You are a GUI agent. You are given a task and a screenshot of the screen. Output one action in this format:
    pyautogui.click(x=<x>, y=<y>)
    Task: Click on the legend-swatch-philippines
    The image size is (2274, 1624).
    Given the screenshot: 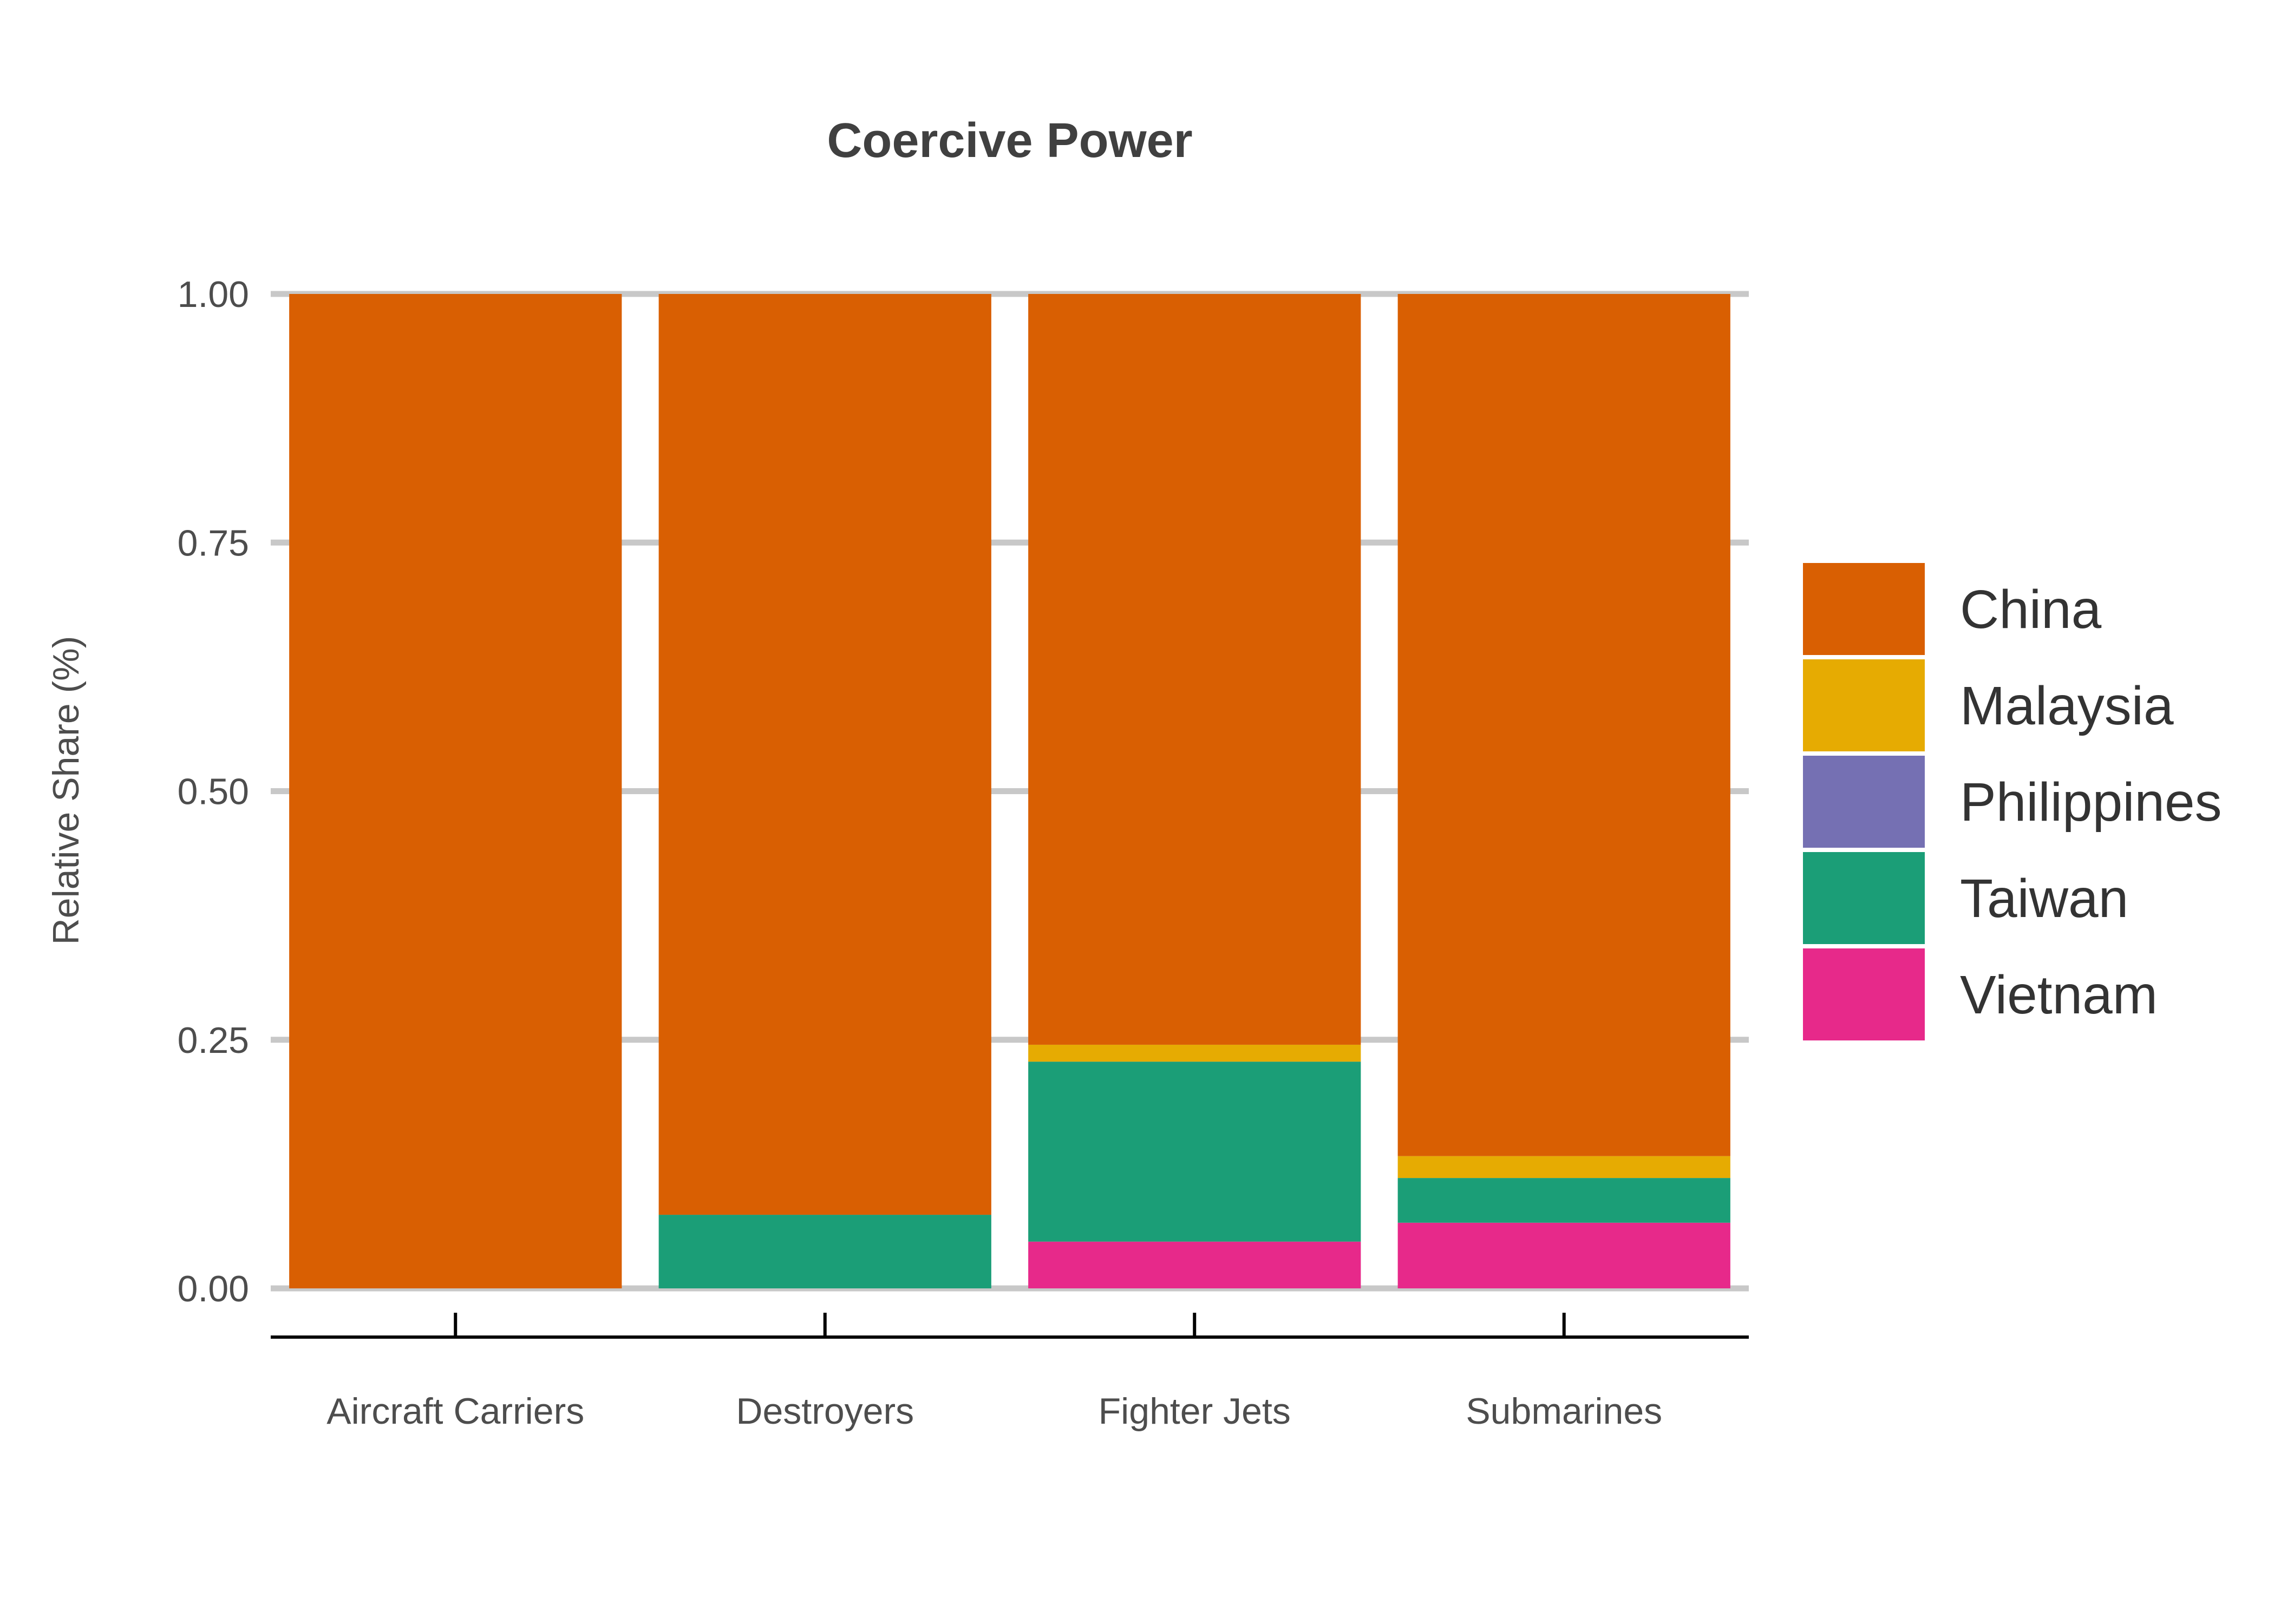 What is the action you would take?
    pyautogui.click(x=1864, y=802)
    